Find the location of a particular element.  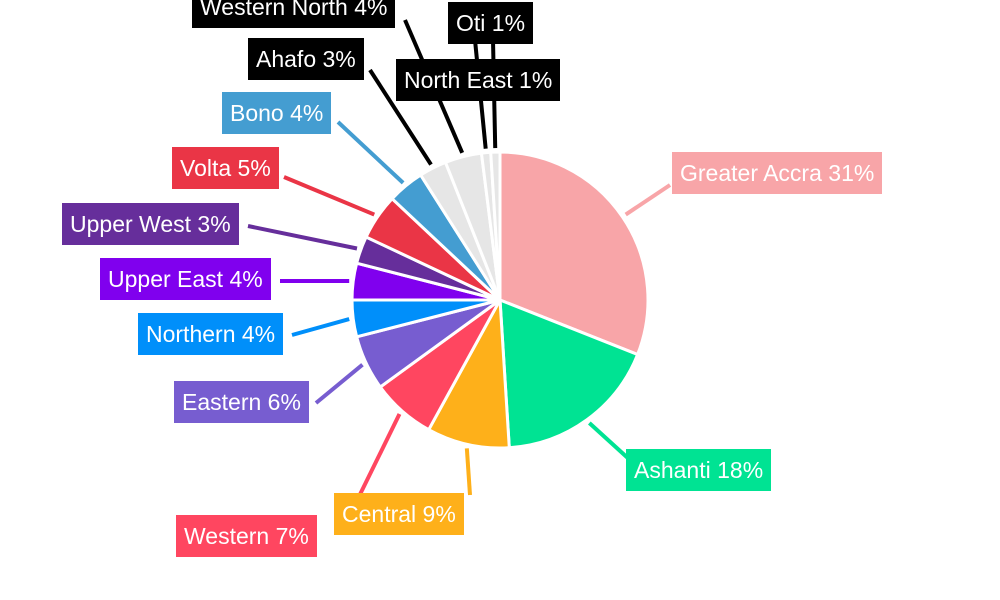

pie-slice-oti is located at coordinates (495, 225).